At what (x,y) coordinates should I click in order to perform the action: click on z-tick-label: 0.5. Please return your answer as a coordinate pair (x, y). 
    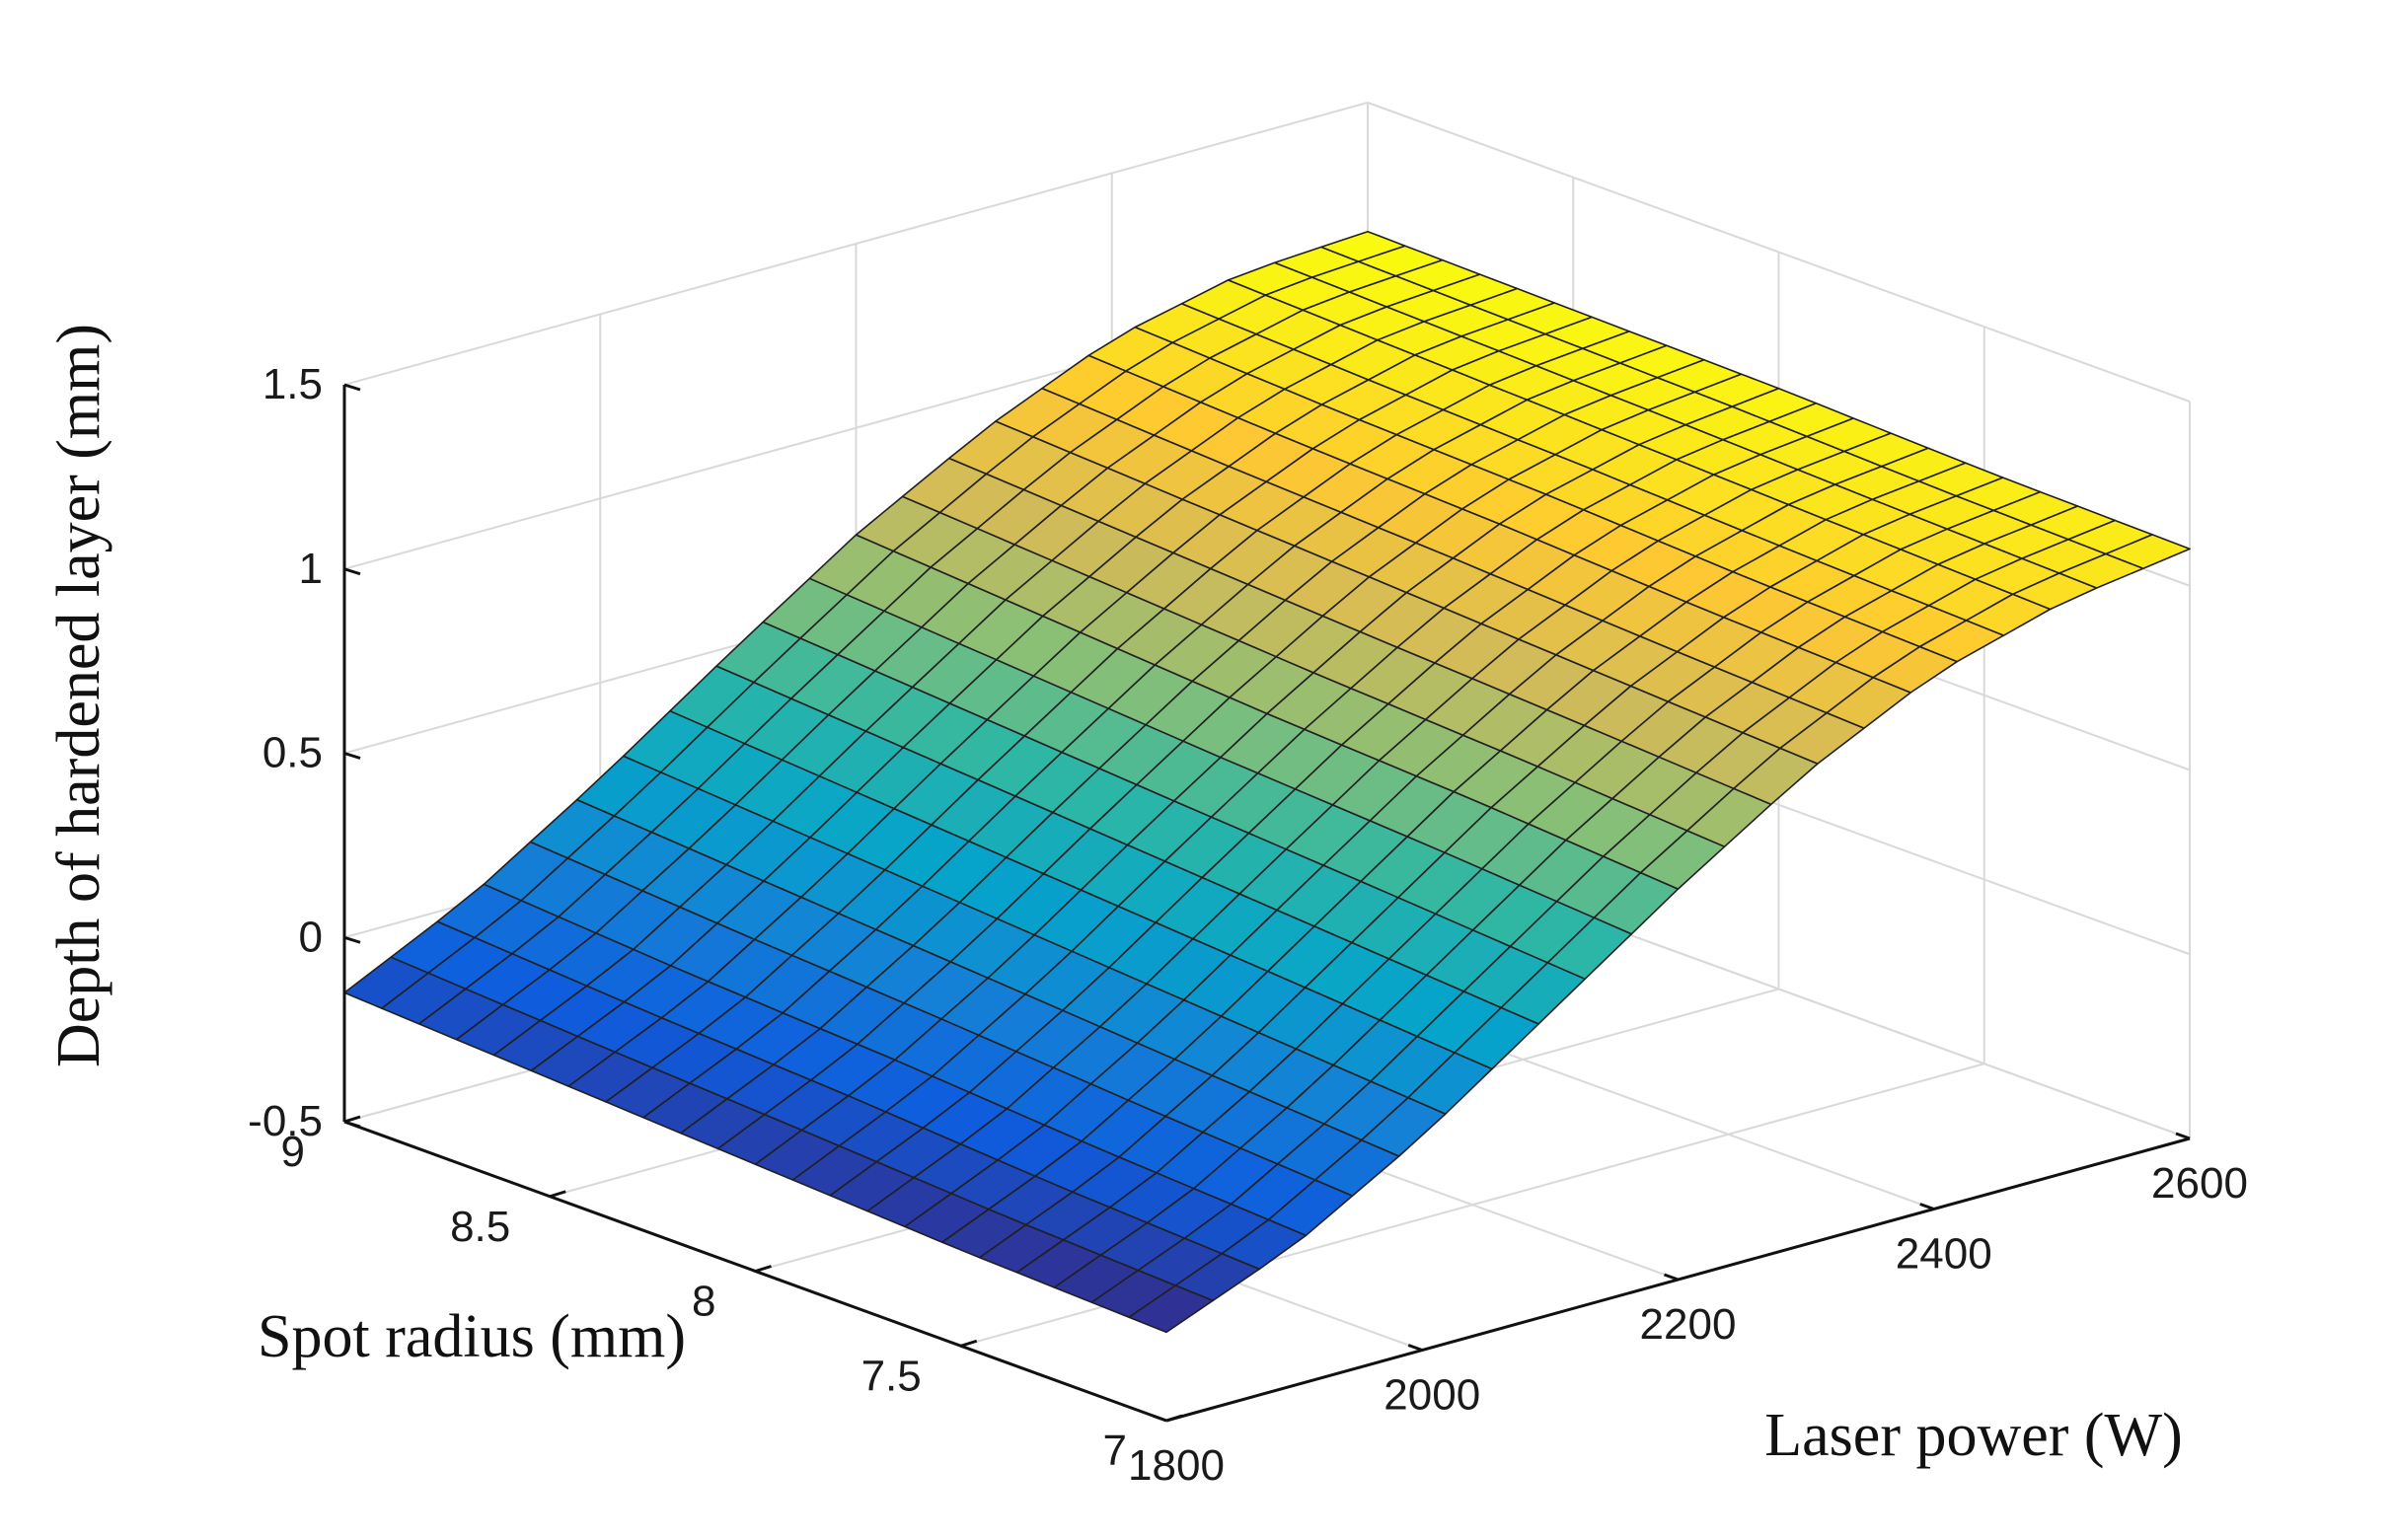
    Looking at the image, I should click on (292, 753).